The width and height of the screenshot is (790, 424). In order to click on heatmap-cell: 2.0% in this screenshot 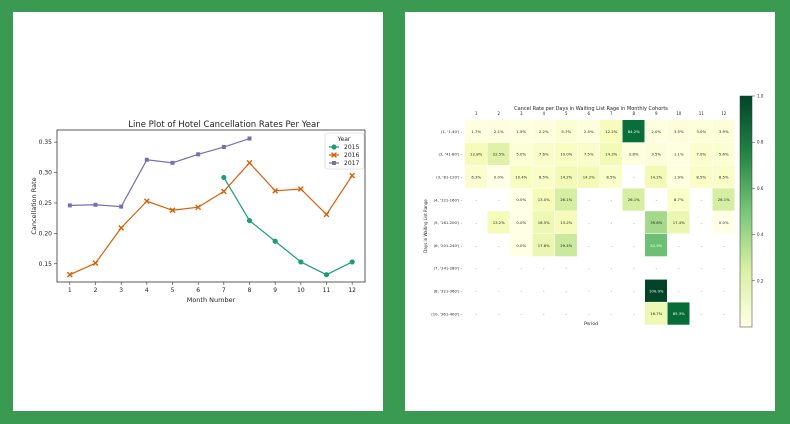, I will do `click(656, 131)`.